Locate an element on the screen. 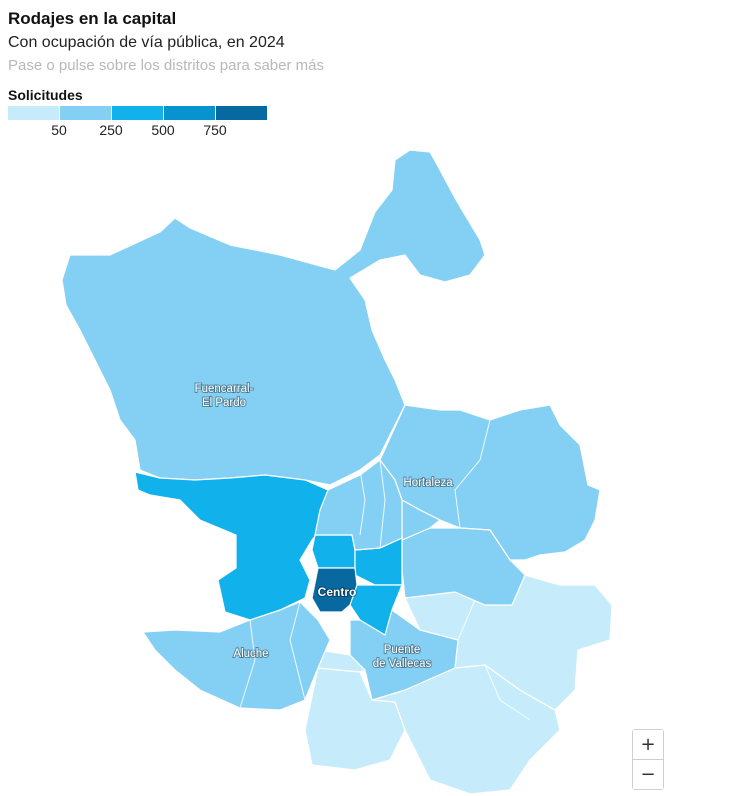 The image size is (752, 796). district-retiro is located at coordinates (376, 610).